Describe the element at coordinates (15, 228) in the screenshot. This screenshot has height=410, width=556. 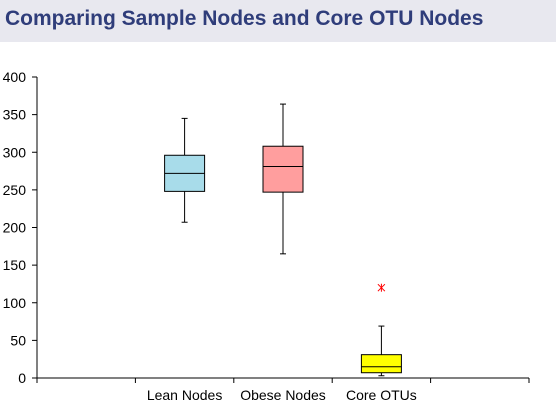
I see `y-tick-label: 200` at that location.